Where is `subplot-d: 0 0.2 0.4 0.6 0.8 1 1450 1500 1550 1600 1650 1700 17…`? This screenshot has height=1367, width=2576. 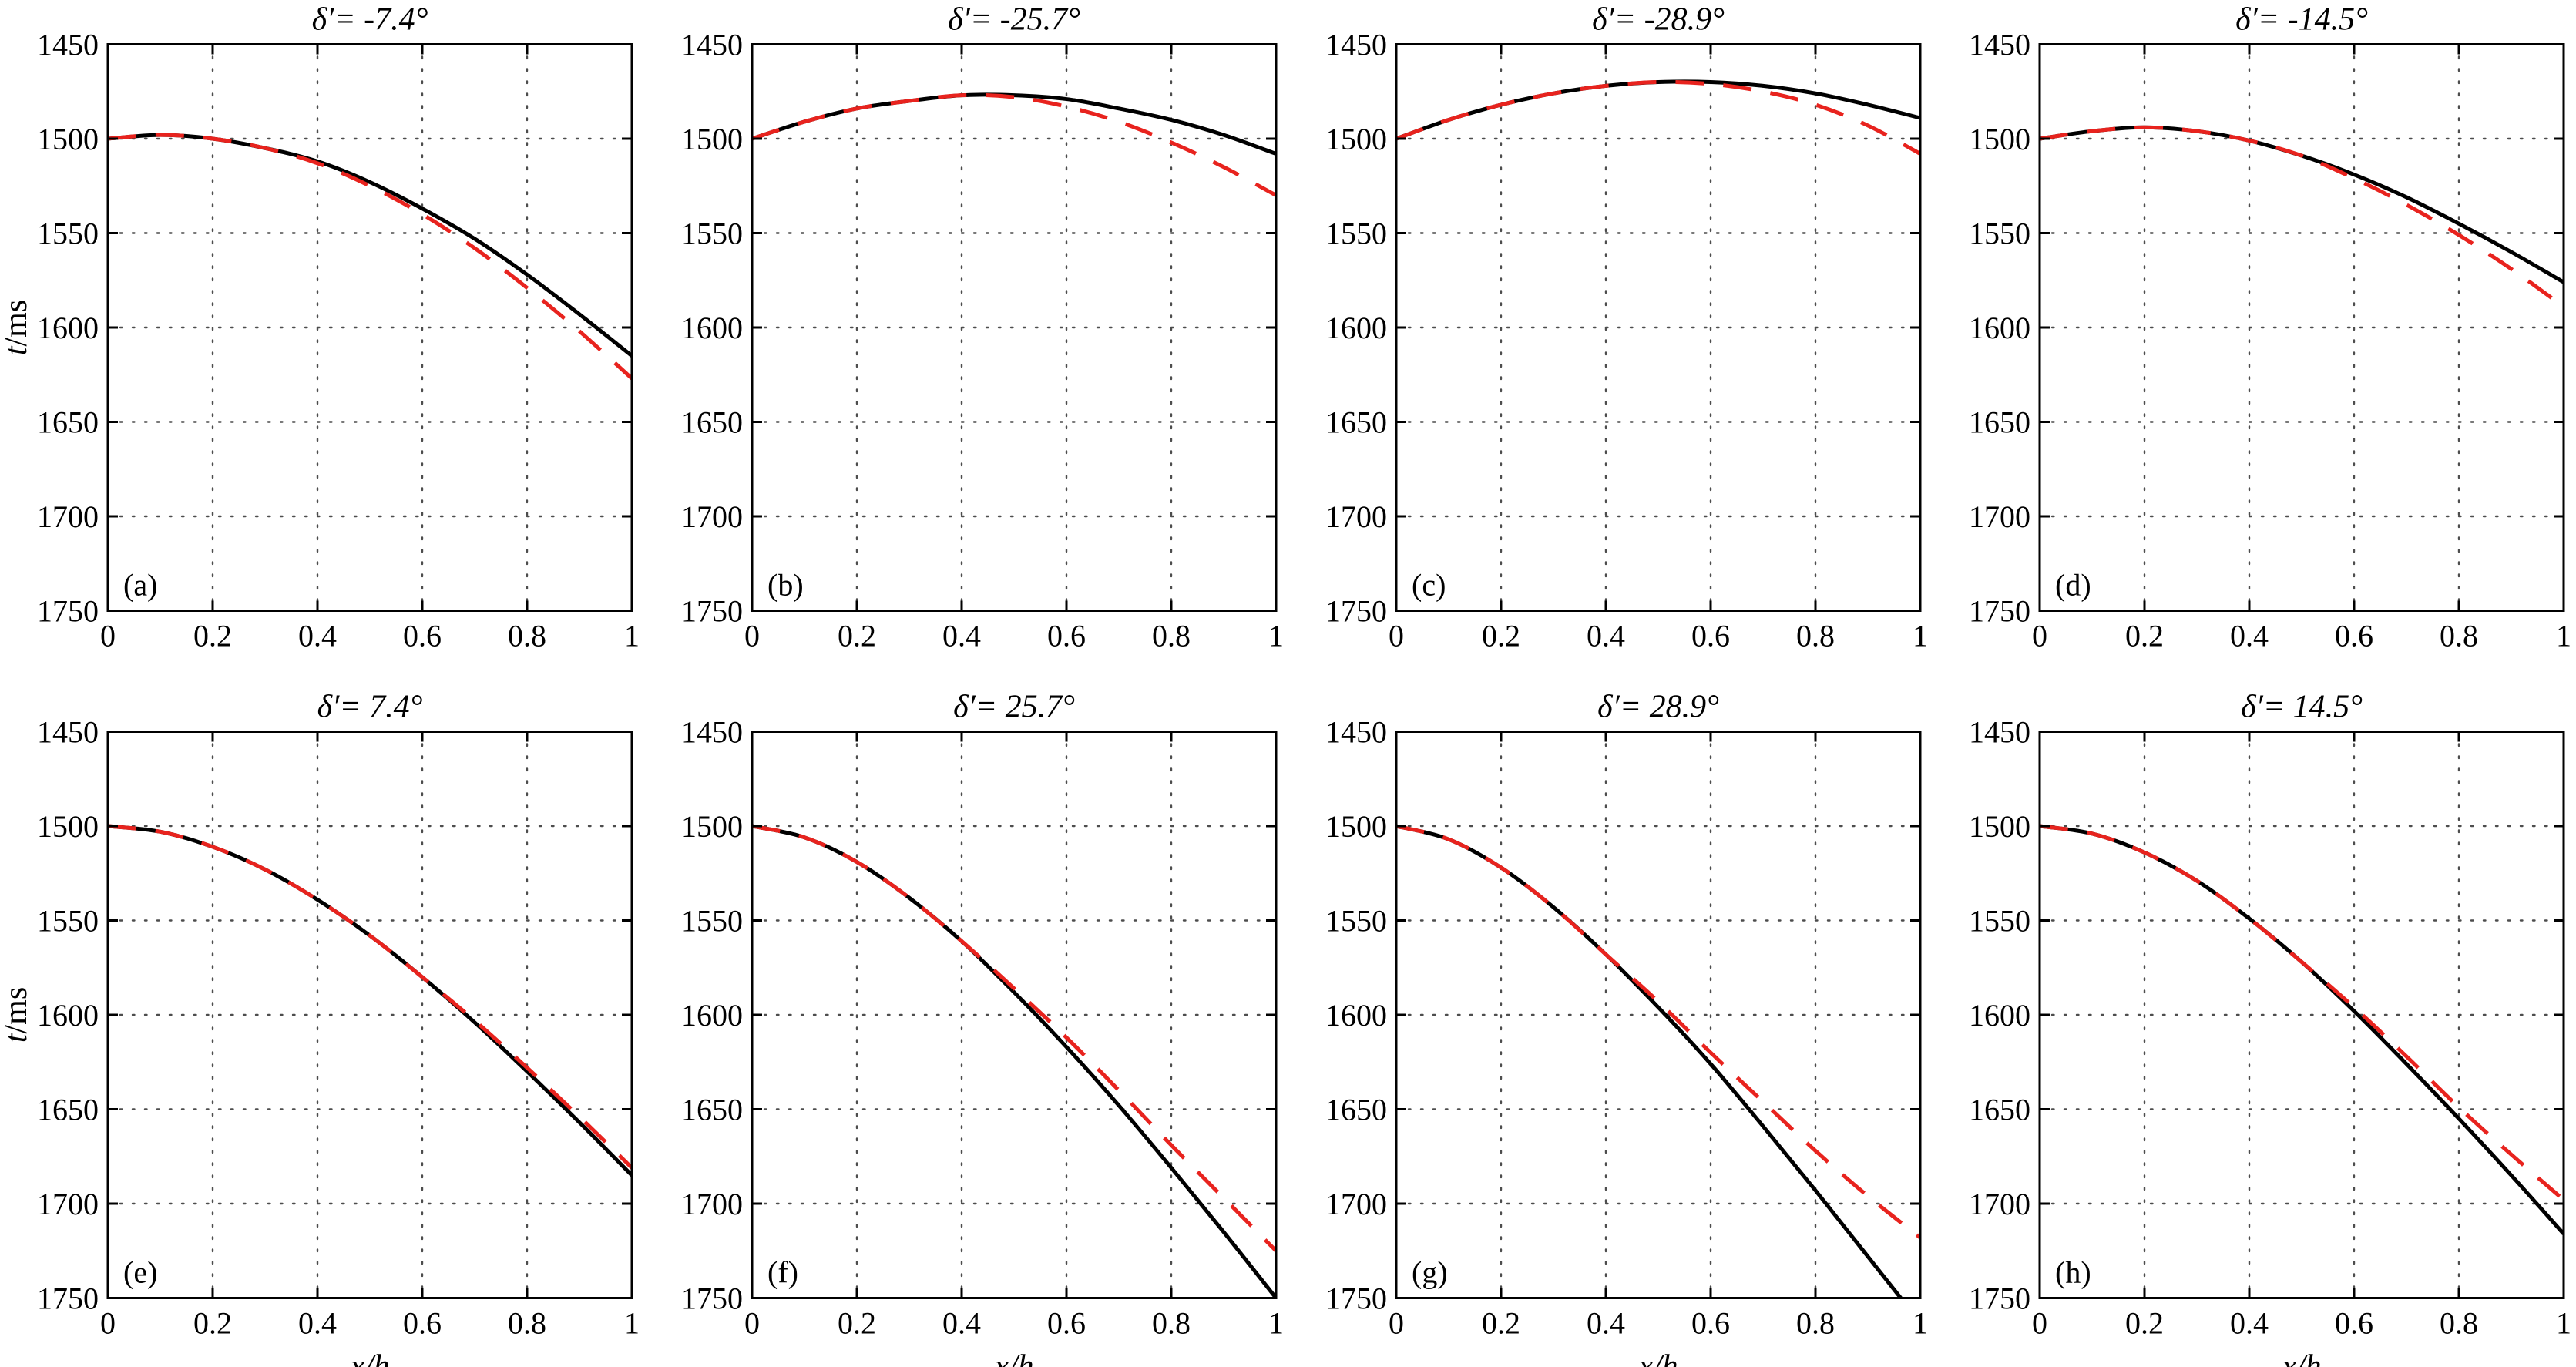 subplot-d: 0 0.2 0.4 0.6 0.8 1 1450 1500 1550 1600 1650 1700 17… is located at coordinates (2254, 343).